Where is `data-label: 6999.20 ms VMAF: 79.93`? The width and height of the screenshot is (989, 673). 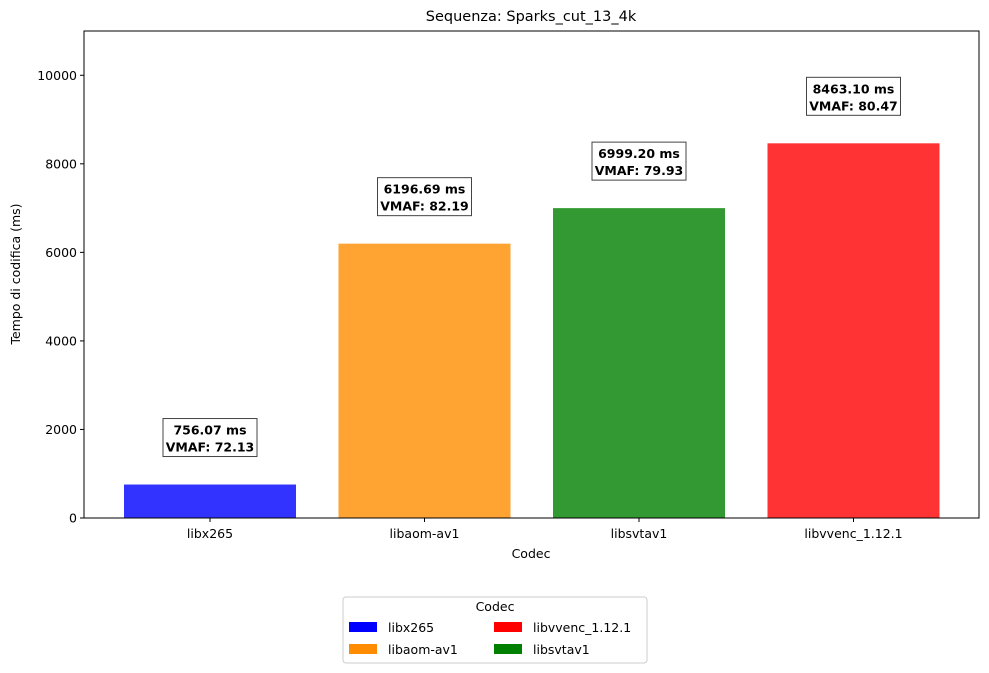 data-label: 6999.20 ms VMAF: 79.93 is located at coordinates (639, 161).